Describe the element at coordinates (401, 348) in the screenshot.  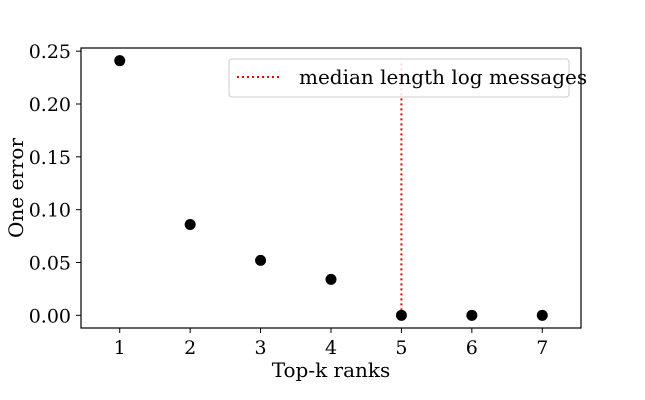
I see `x-tick-label: 5` at that location.